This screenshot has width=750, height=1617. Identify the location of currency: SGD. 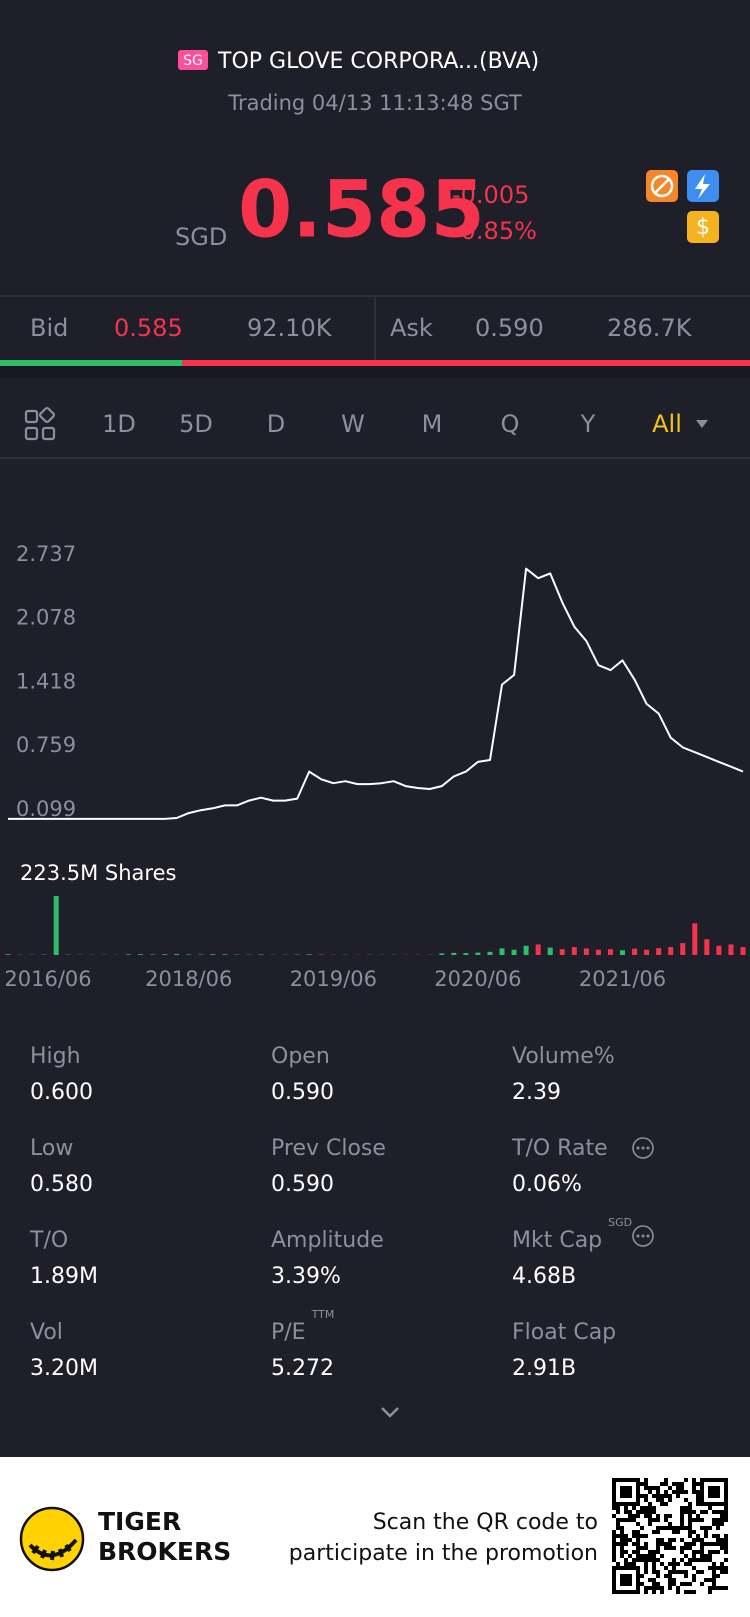
(201, 237).